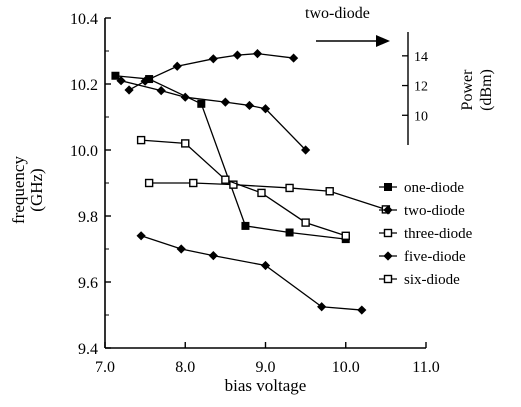 The image size is (521, 407). Describe the element at coordinates (388, 256) in the screenshot. I see `legend-marker-five-diode` at that location.